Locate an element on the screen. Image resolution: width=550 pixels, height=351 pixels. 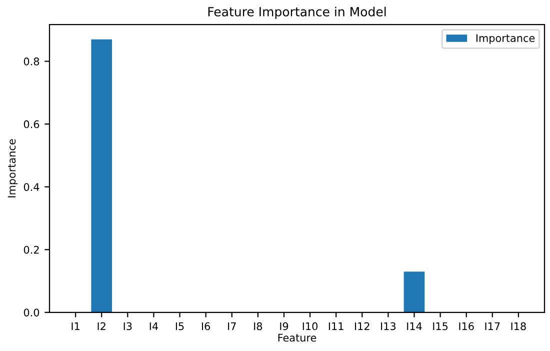
x-tick-label: I4 is located at coordinates (154, 326).